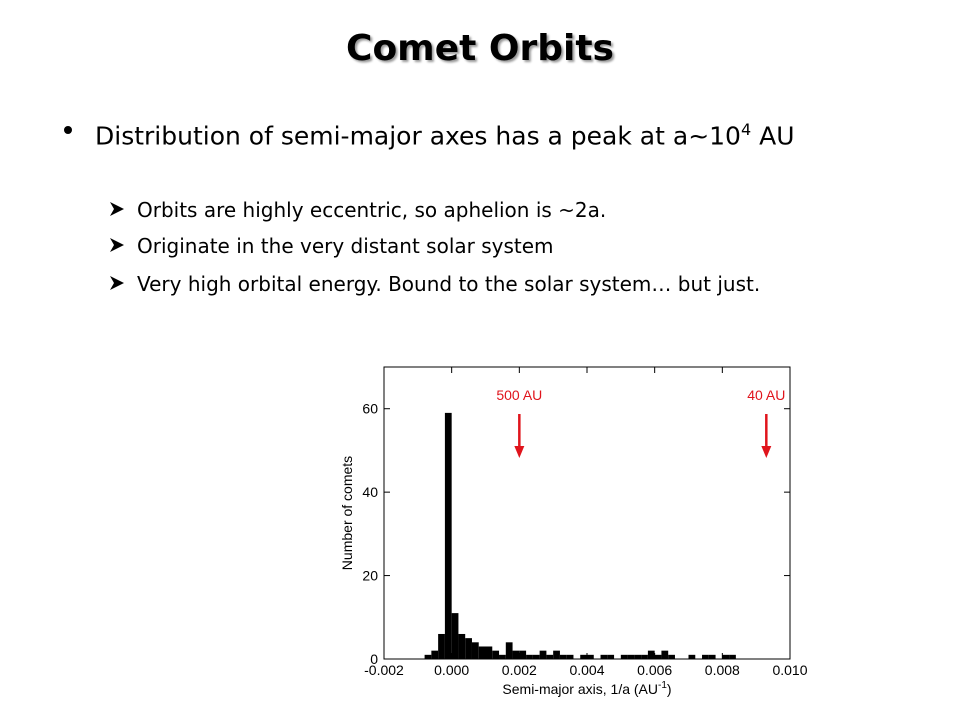 Image resolution: width=960 pixels, height=720 pixels. What do you see at coordinates (374, 659) in the screenshot?
I see `y-tick-label: 0` at bounding box center [374, 659].